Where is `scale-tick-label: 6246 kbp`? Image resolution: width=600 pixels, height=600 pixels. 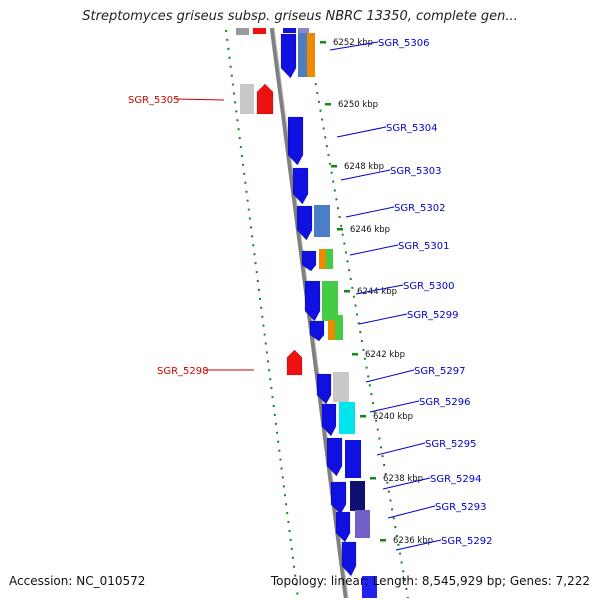
scale-tick-label: 6246 kbp is located at coordinates (370, 230).